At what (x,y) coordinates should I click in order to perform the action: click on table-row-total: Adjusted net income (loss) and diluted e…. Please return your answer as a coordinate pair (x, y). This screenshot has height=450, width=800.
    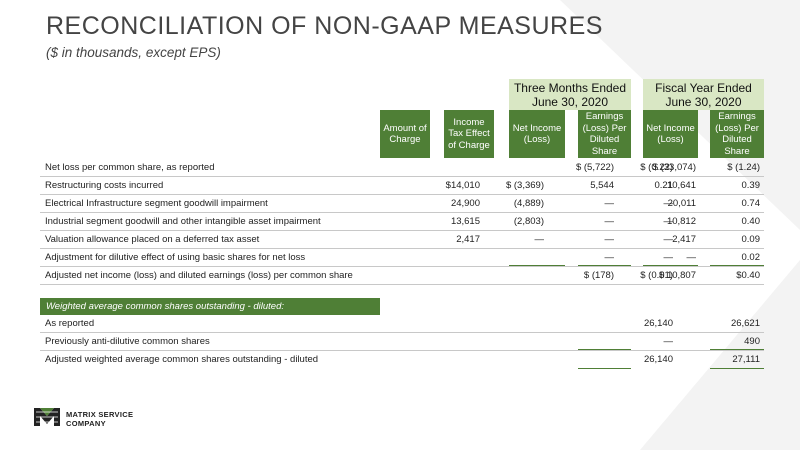
    Looking at the image, I should click on (402, 275).